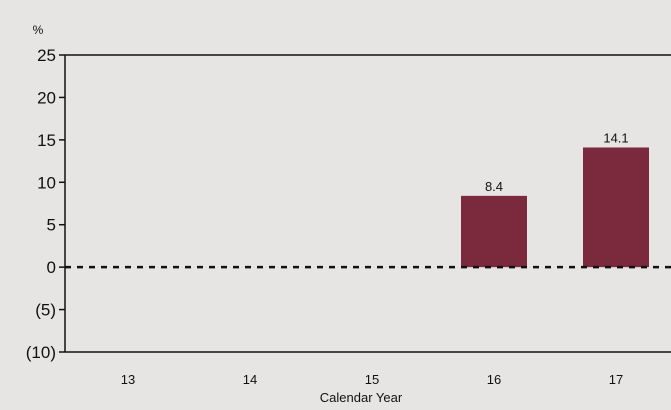 Image resolution: width=671 pixels, height=410 pixels. What do you see at coordinates (494, 379) in the screenshot?
I see `x-tick-label: 16` at bounding box center [494, 379].